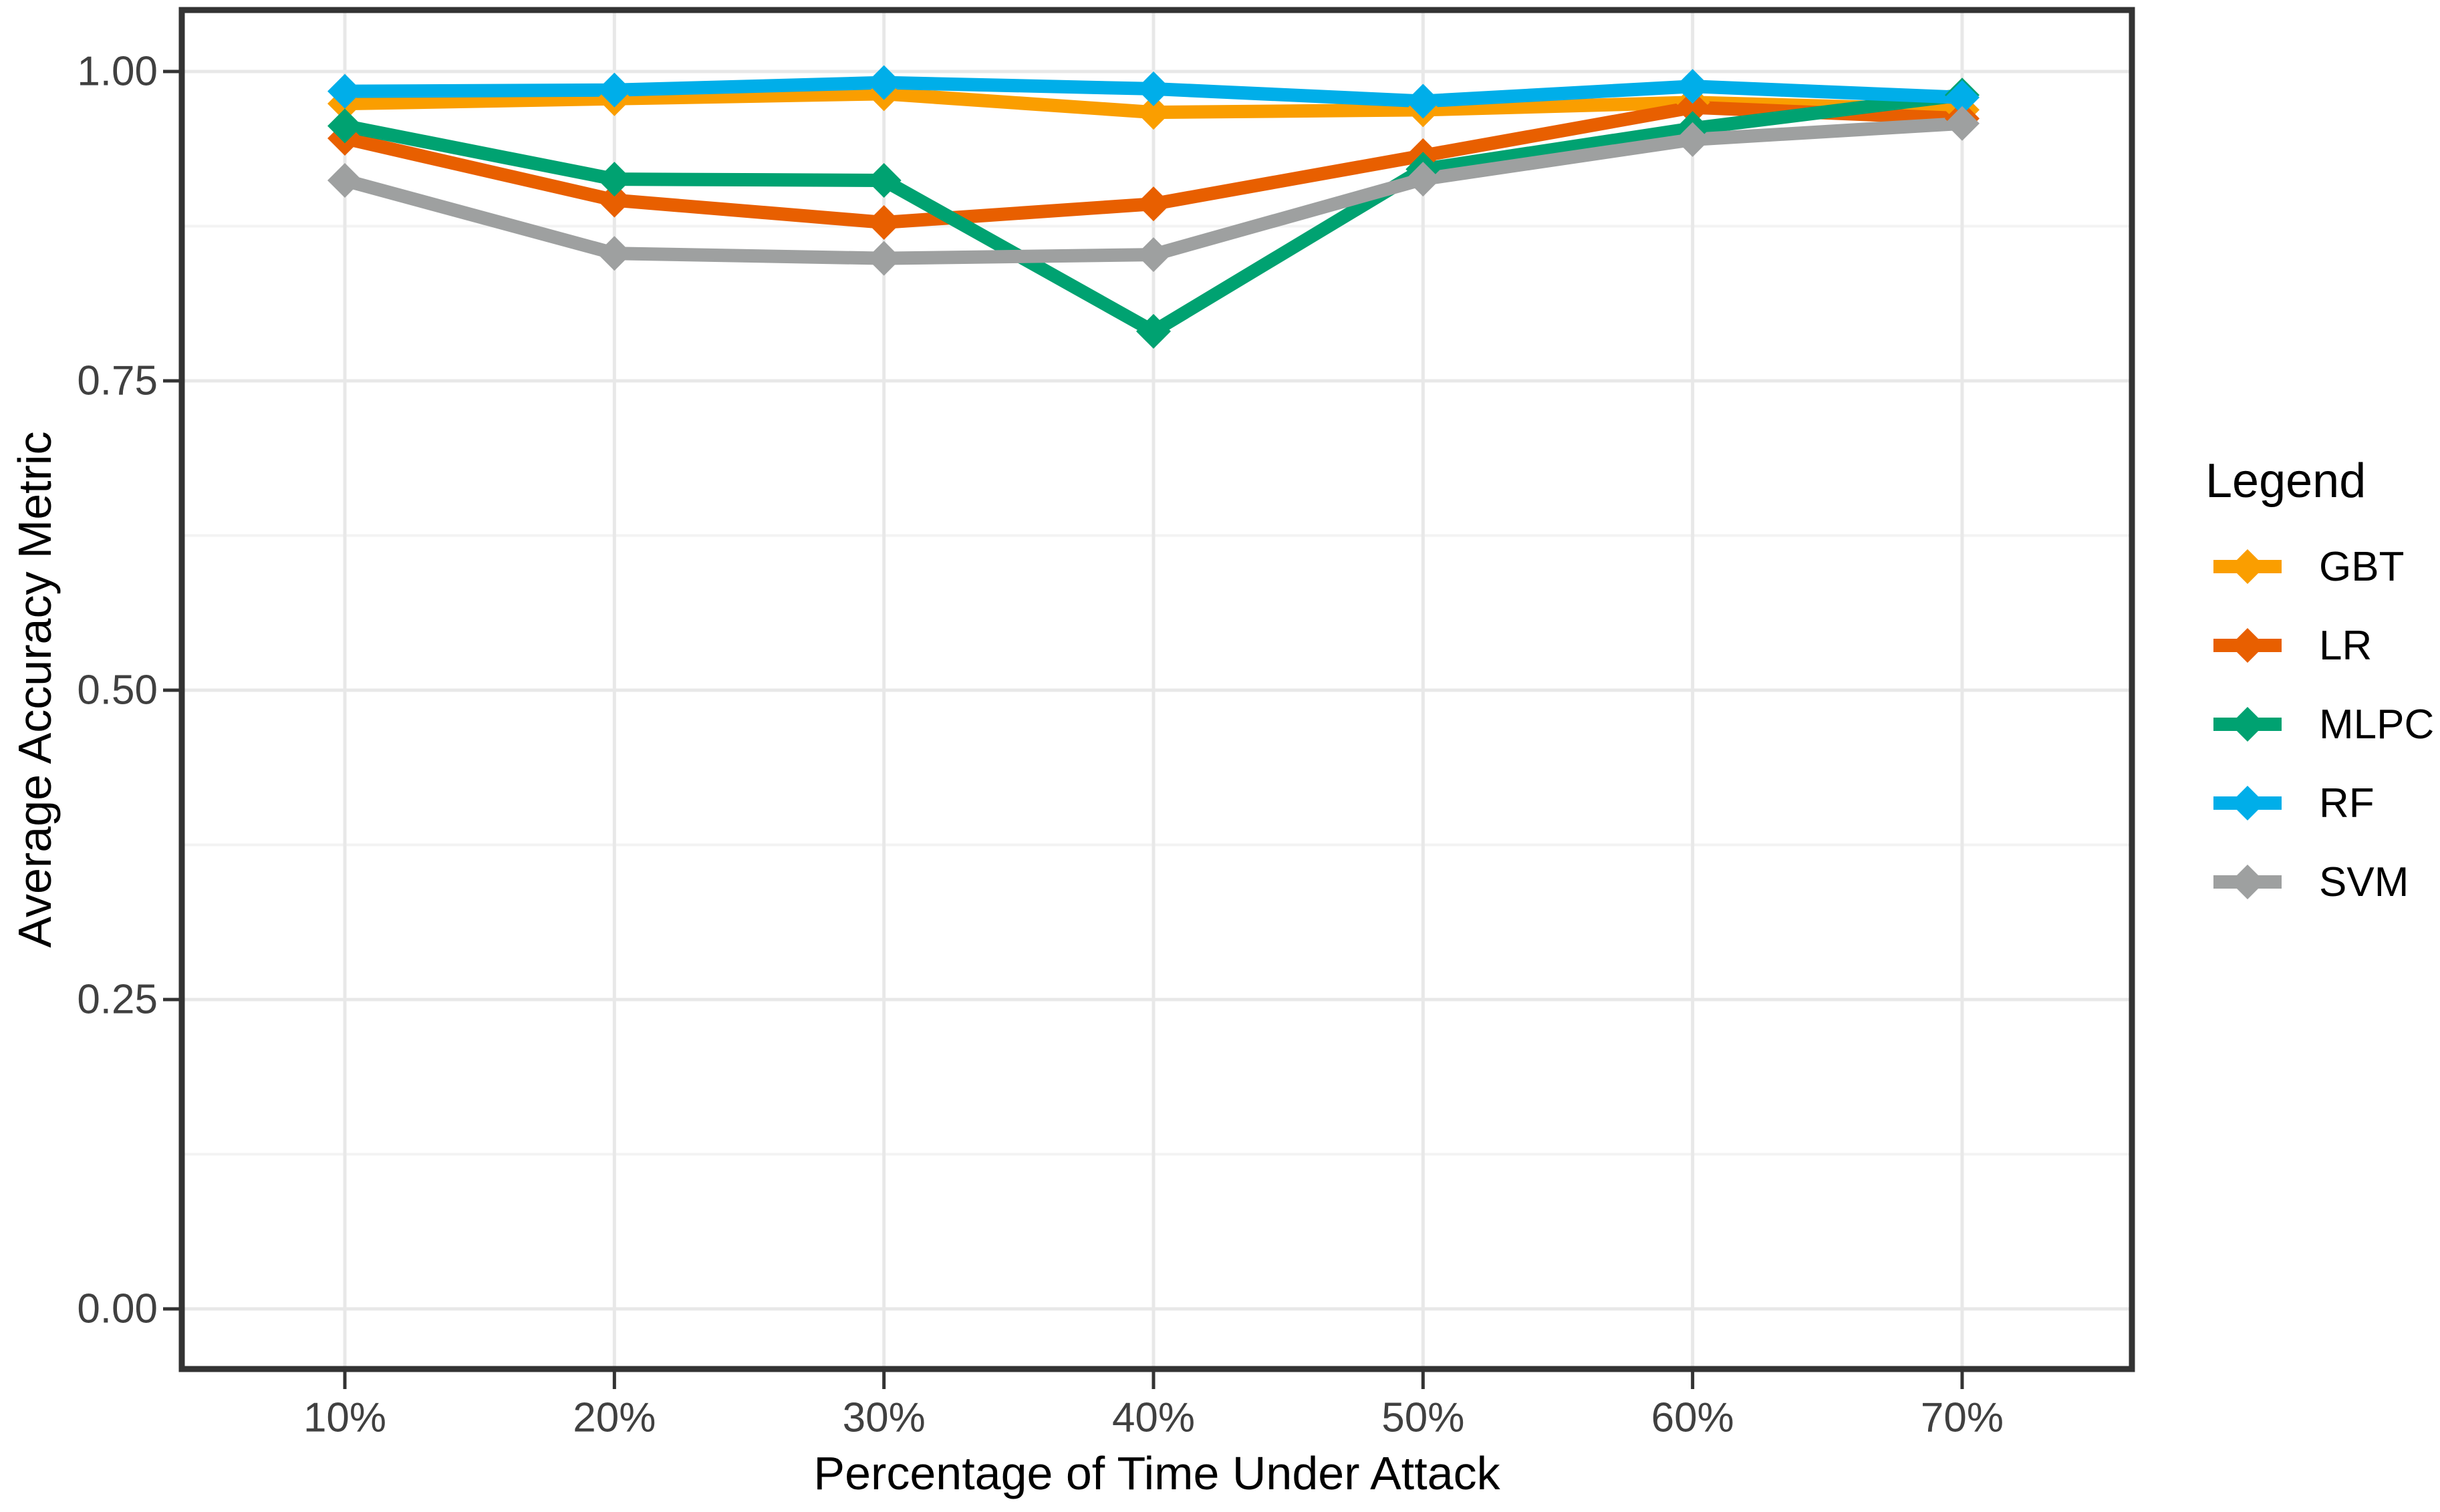 The image size is (2440, 1512). Describe the element at coordinates (1422, 1418) in the screenshot. I see `x-tick-label: 50%` at that location.